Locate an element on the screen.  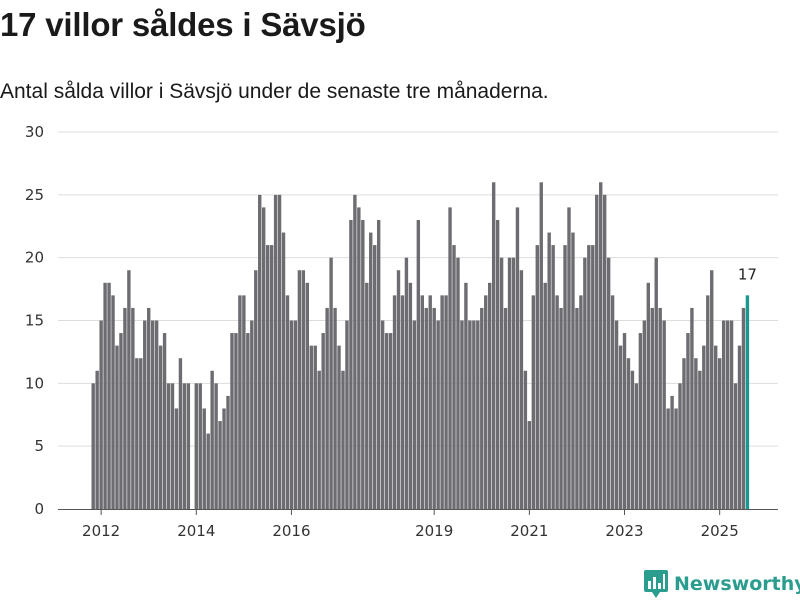
y-tick-label: 10 is located at coordinates (34, 383).